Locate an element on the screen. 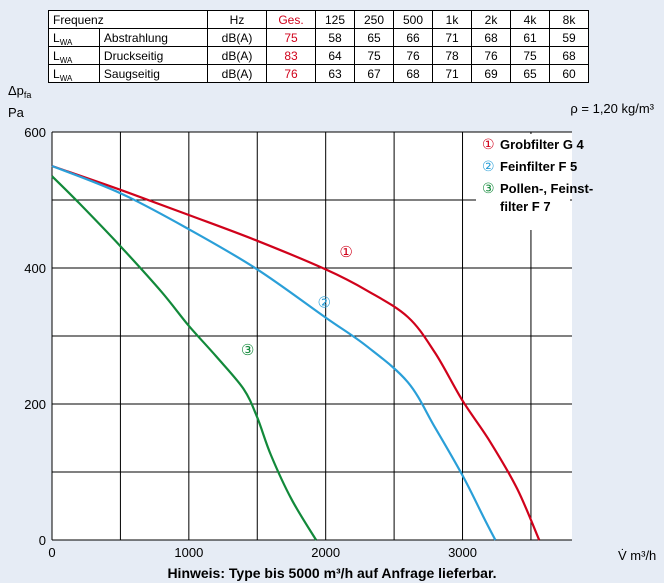  table-header-row: Frequenz Hz Ges. 125 250 500 1k 2k 4k 8k is located at coordinates (318, 19).